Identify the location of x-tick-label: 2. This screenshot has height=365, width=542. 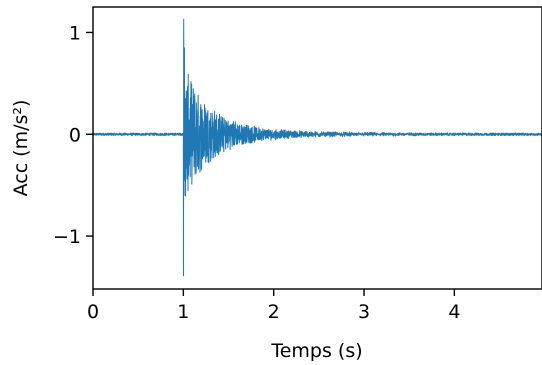
(274, 312).